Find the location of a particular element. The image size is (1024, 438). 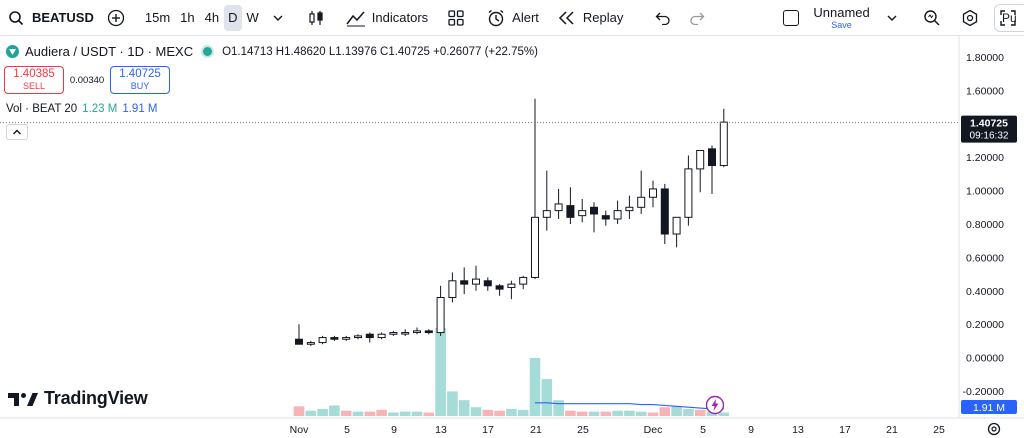

current-price-label-bg is located at coordinates (989, 129).